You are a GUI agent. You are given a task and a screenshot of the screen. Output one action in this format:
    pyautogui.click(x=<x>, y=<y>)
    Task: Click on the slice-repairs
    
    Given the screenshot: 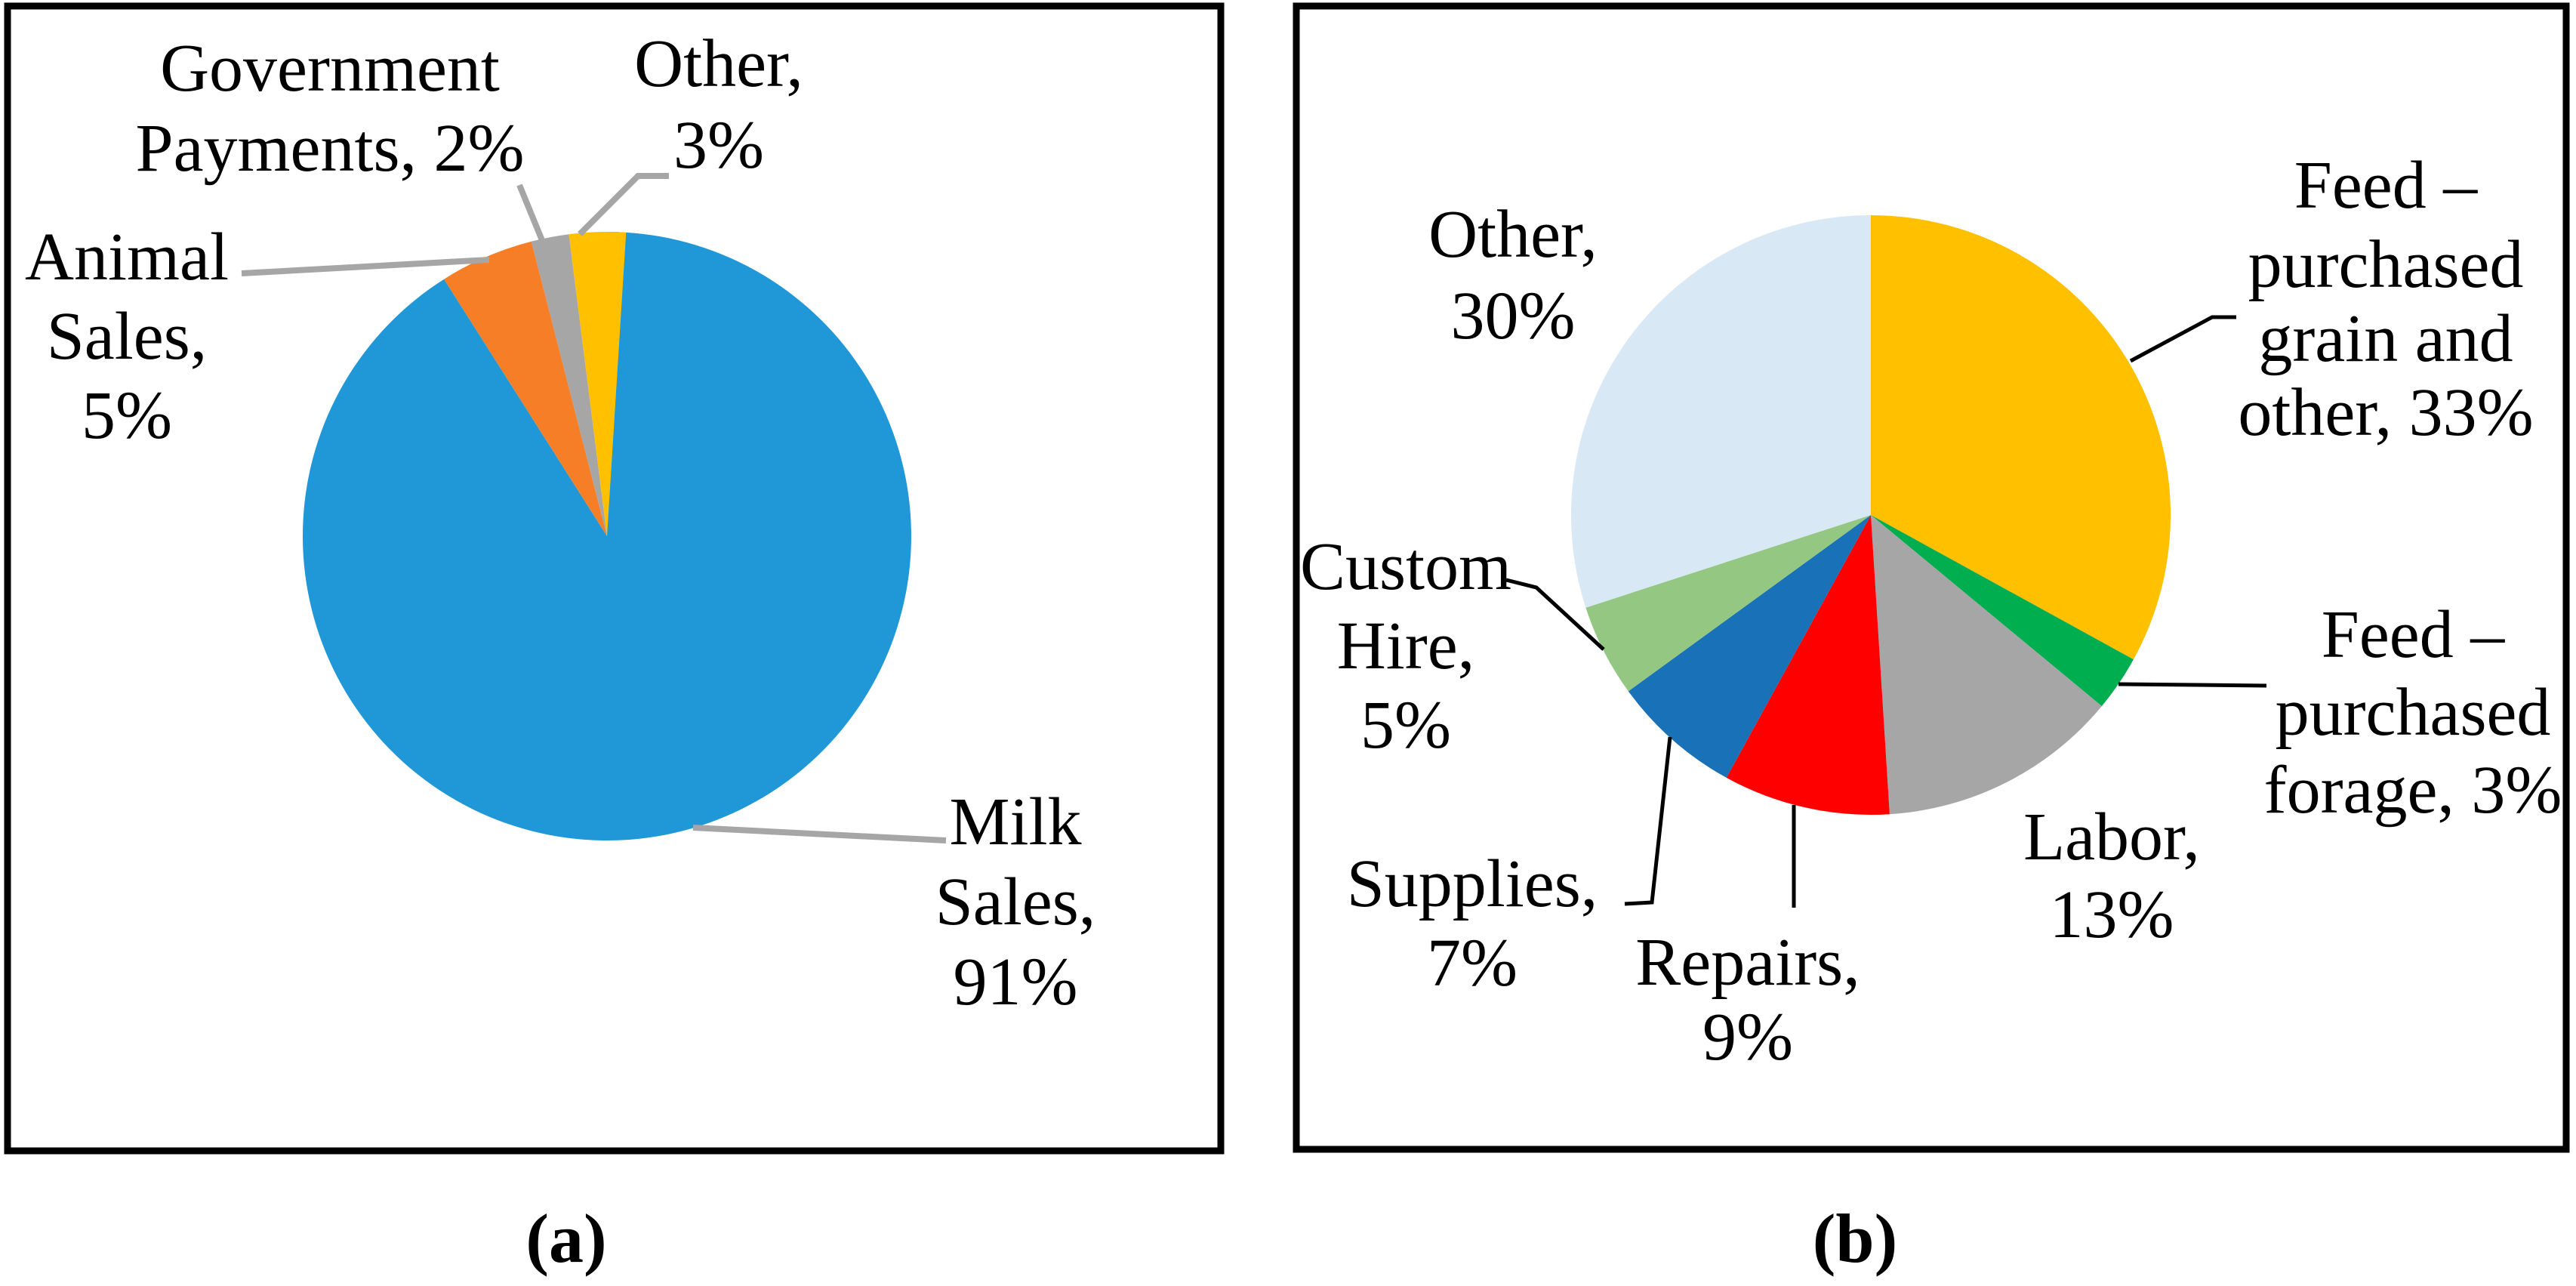 What is the action you would take?
    pyautogui.click(x=1808, y=665)
    